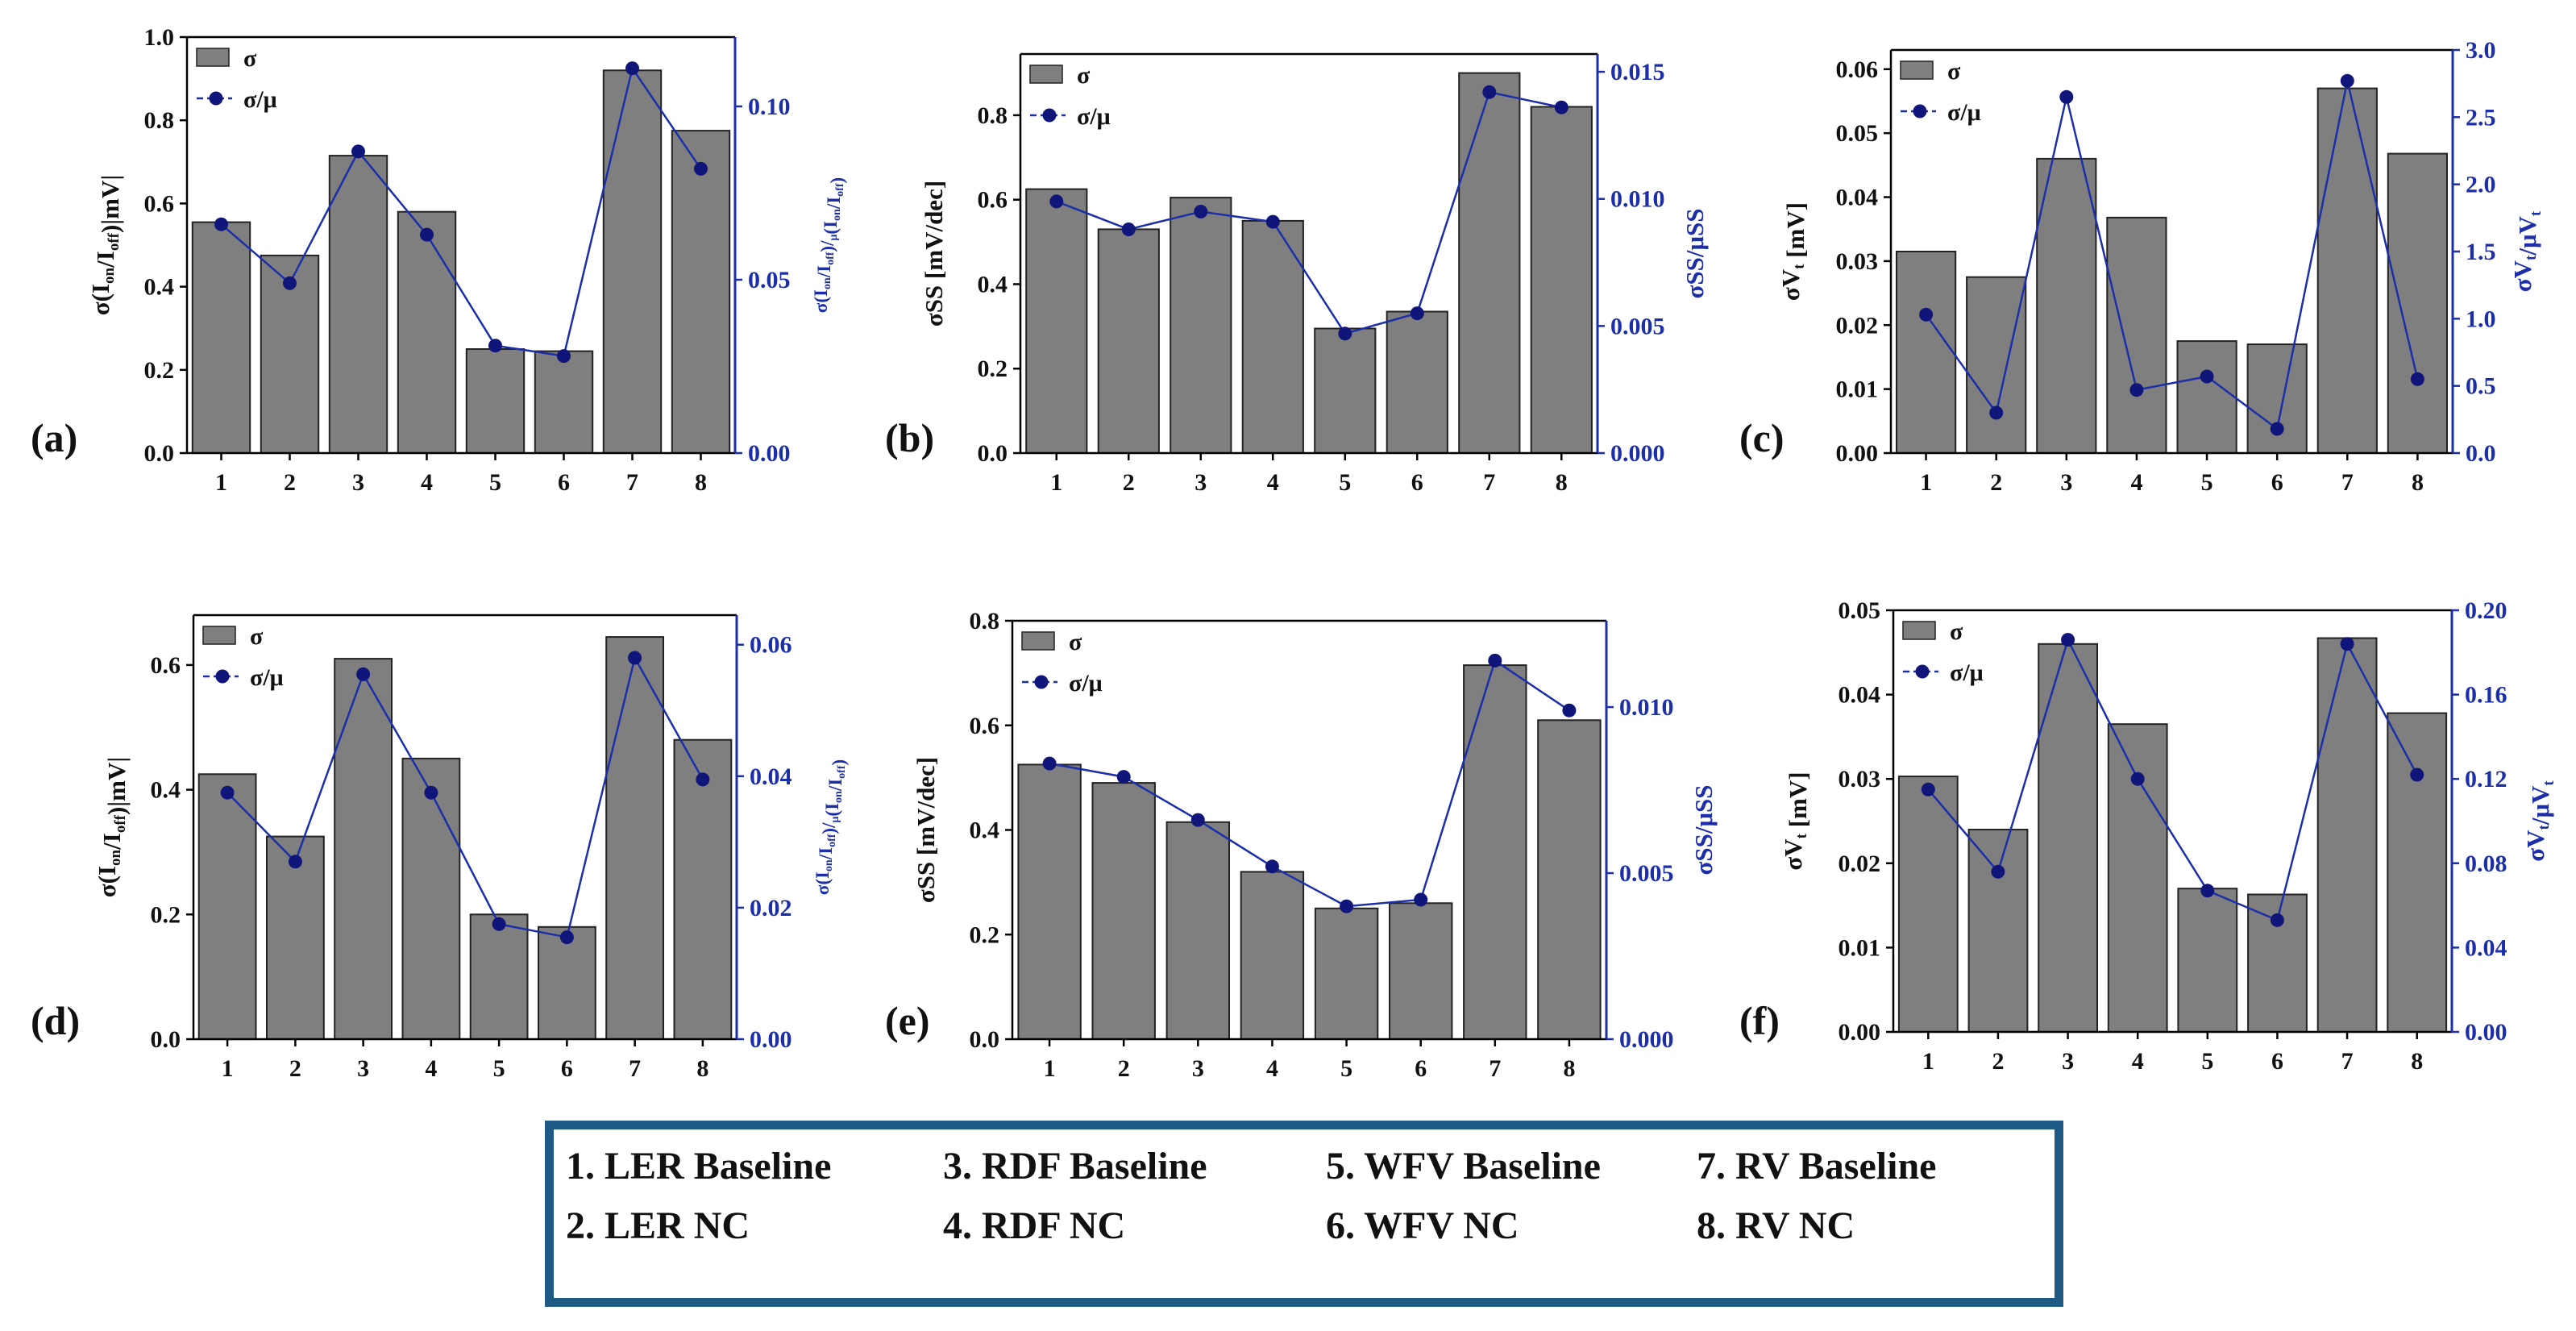 The width and height of the screenshot is (2576, 1331). I want to click on key-item-6: 6. WFV NC, so click(1422, 1226).